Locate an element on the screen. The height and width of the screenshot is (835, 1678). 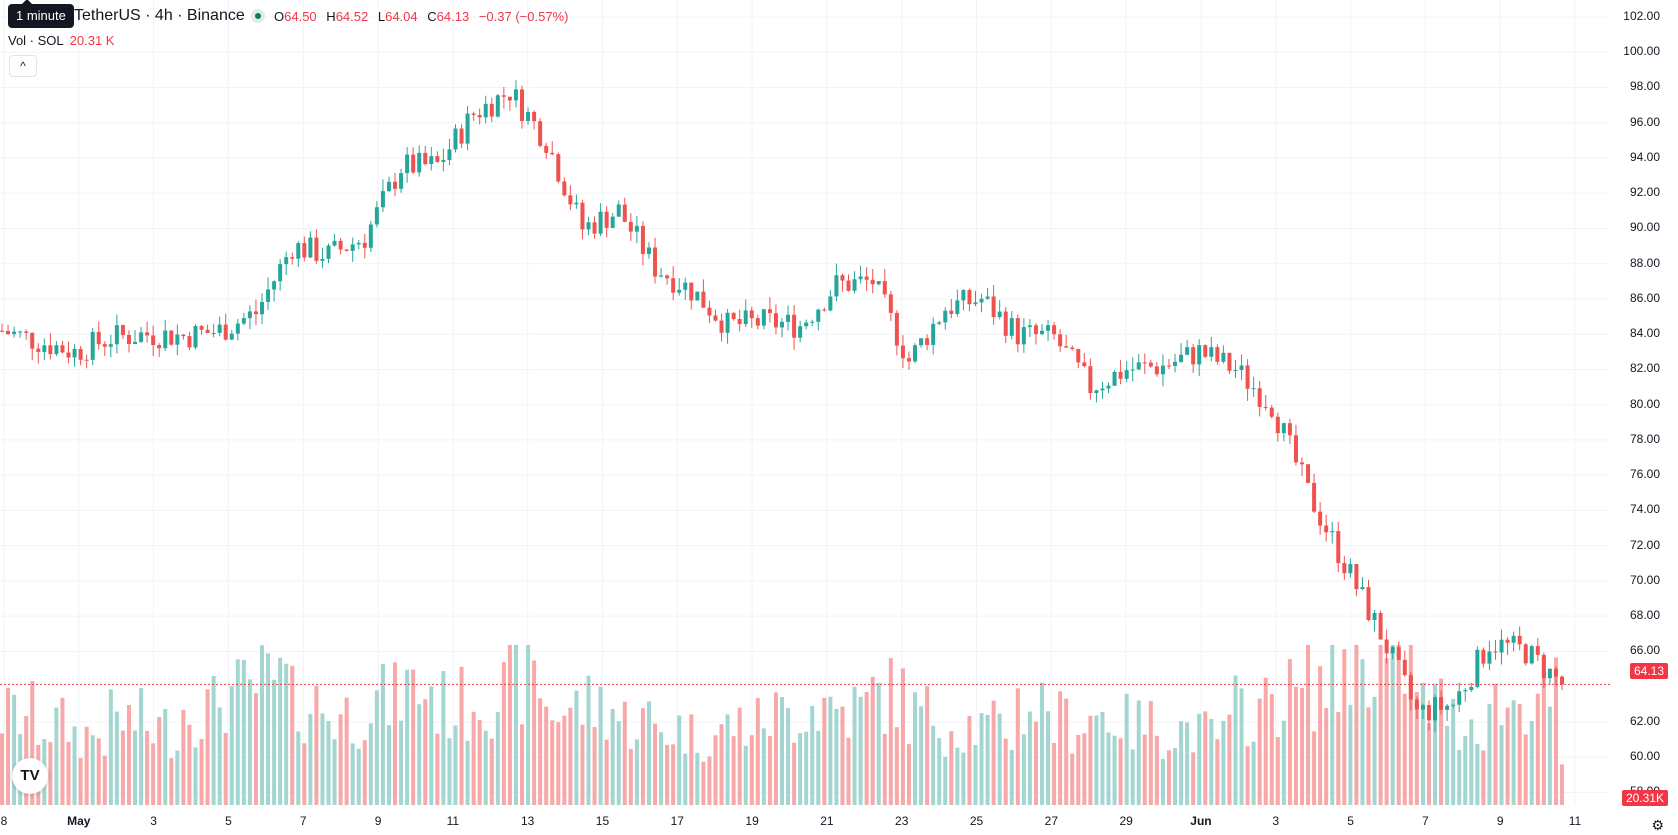
market-status-icon is located at coordinates (258, 16).